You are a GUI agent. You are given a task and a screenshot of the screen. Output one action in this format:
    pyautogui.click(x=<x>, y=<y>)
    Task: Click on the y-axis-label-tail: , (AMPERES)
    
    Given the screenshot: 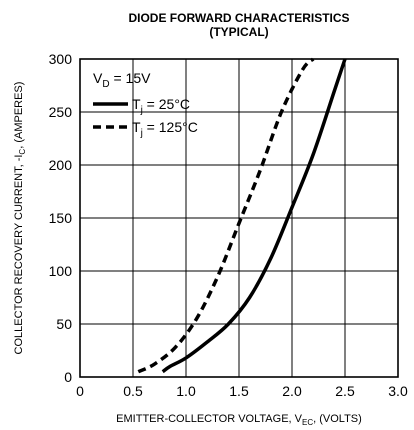 What is the action you would take?
    pyautogui.click(x=19, y=115)
    